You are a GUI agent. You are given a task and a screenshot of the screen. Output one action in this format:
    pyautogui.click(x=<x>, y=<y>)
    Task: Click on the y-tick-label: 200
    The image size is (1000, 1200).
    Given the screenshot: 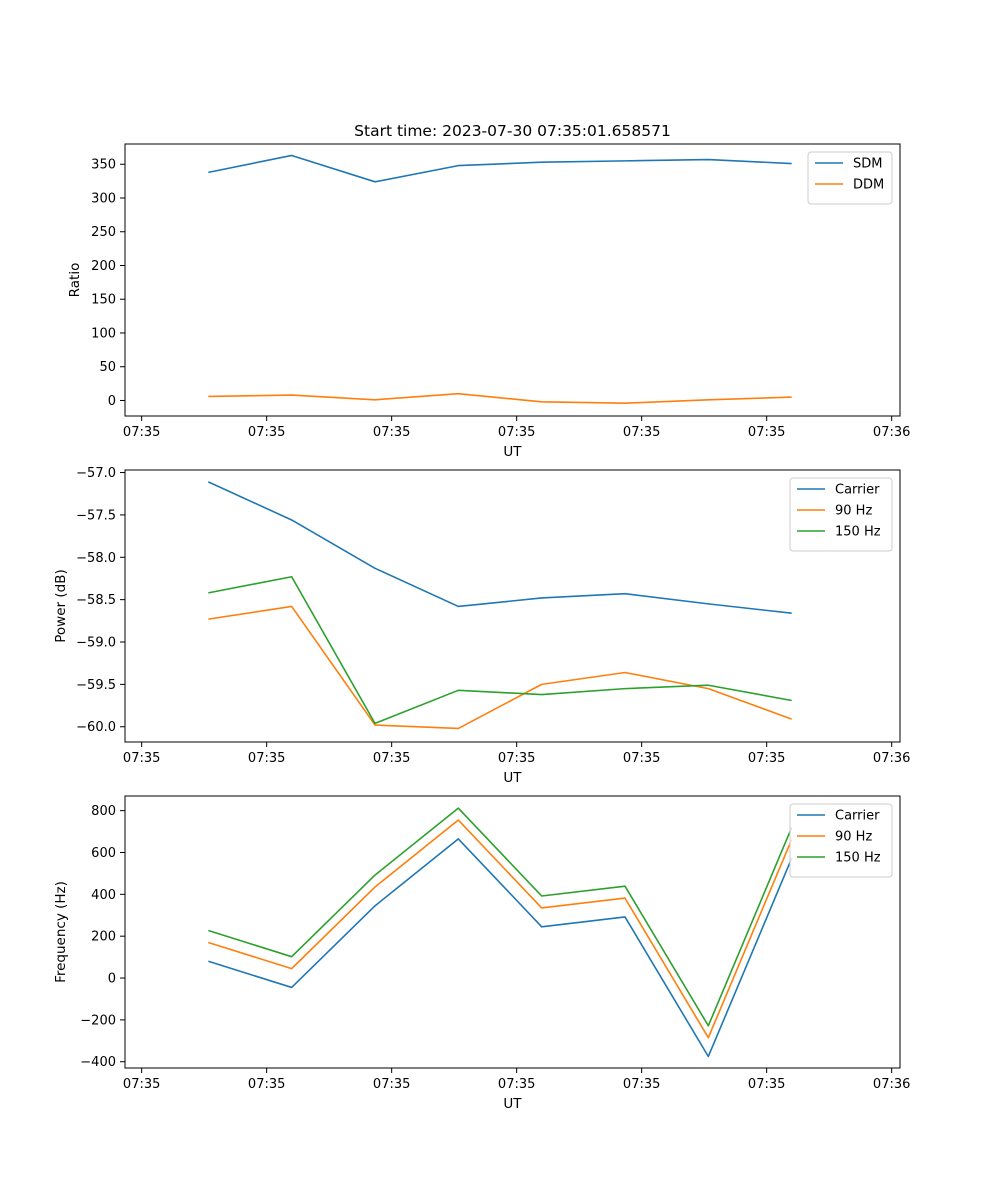 What is the action you would take?
    pyautogui.click(x=103, y=937)
    